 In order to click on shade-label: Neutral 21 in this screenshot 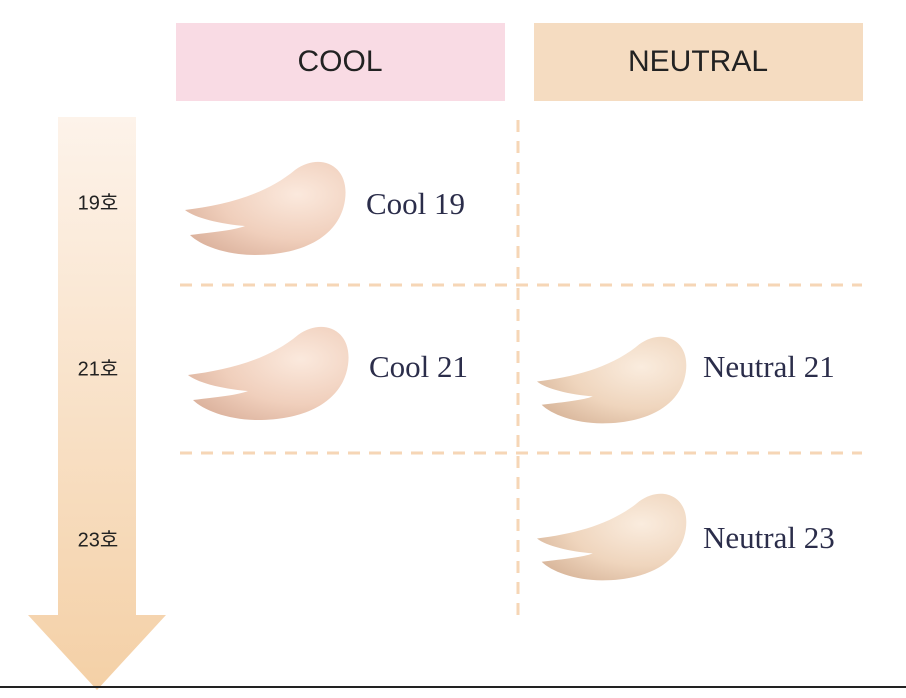, I will do `click(769, 366)`.